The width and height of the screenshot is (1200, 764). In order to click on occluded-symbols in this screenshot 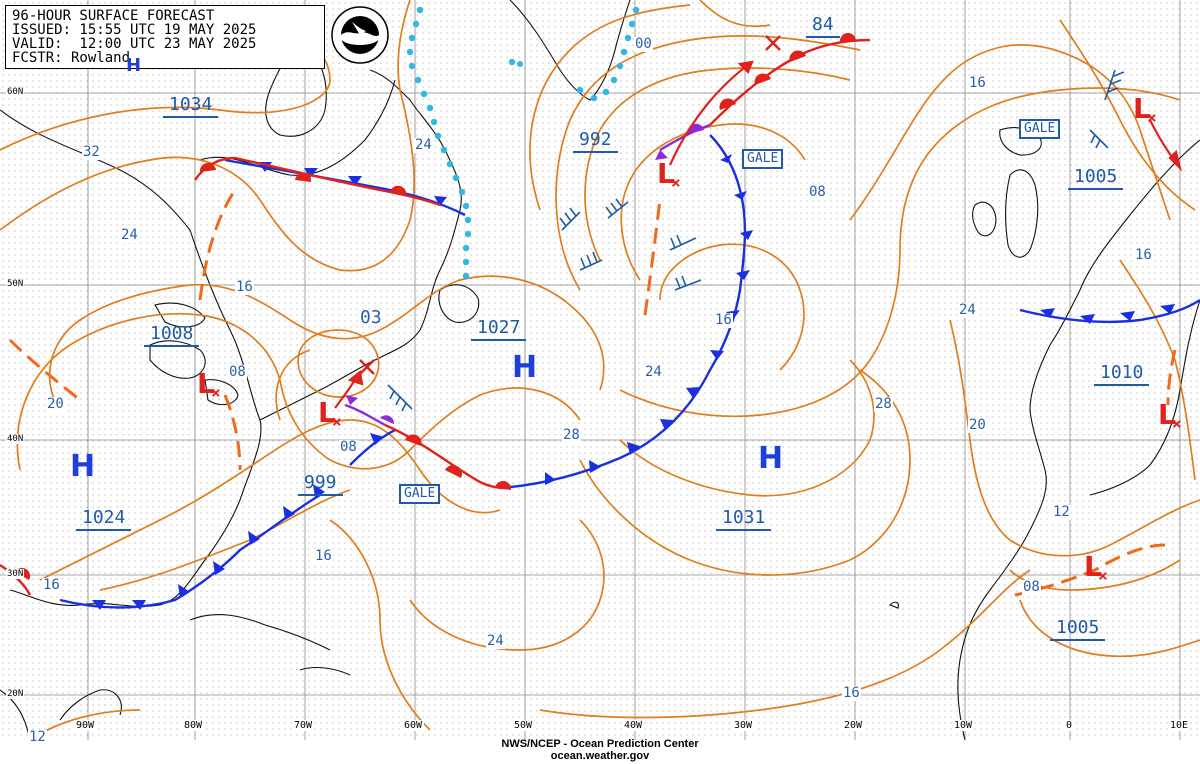, I will do `click(525, 273)`.